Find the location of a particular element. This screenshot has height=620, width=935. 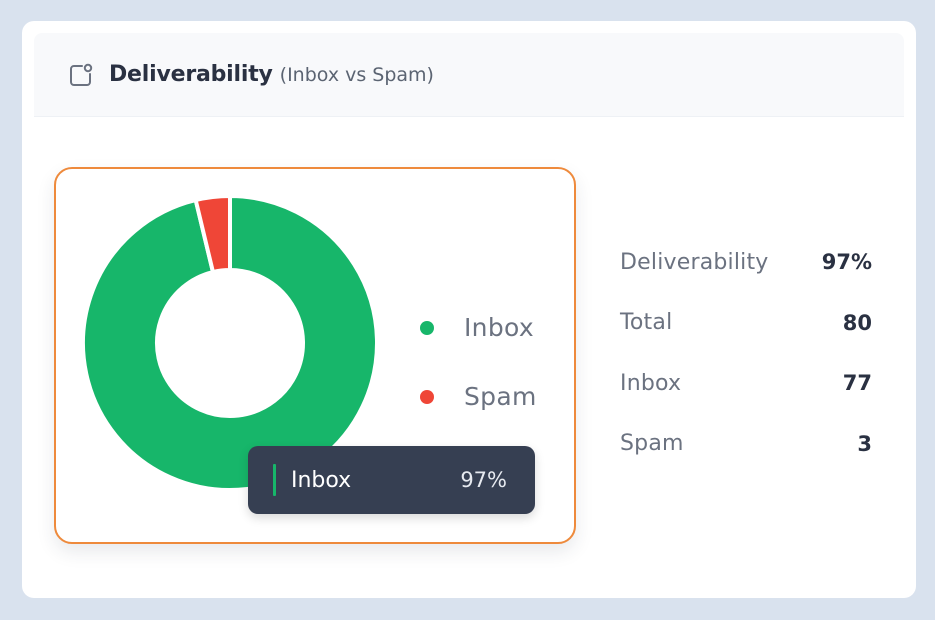

stat-value: 77 is located at coordinates (857, 383).